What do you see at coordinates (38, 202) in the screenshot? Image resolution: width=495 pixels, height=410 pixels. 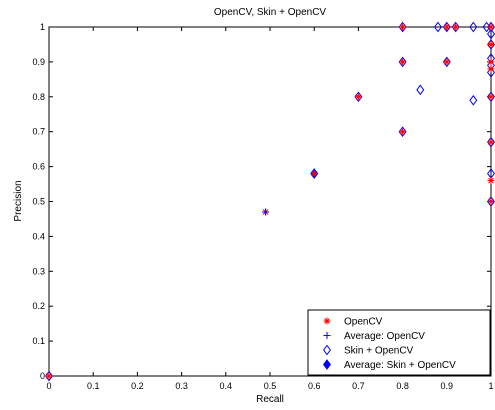 I see `y-tick-label: 0.5` at bounding box center [38, 202].